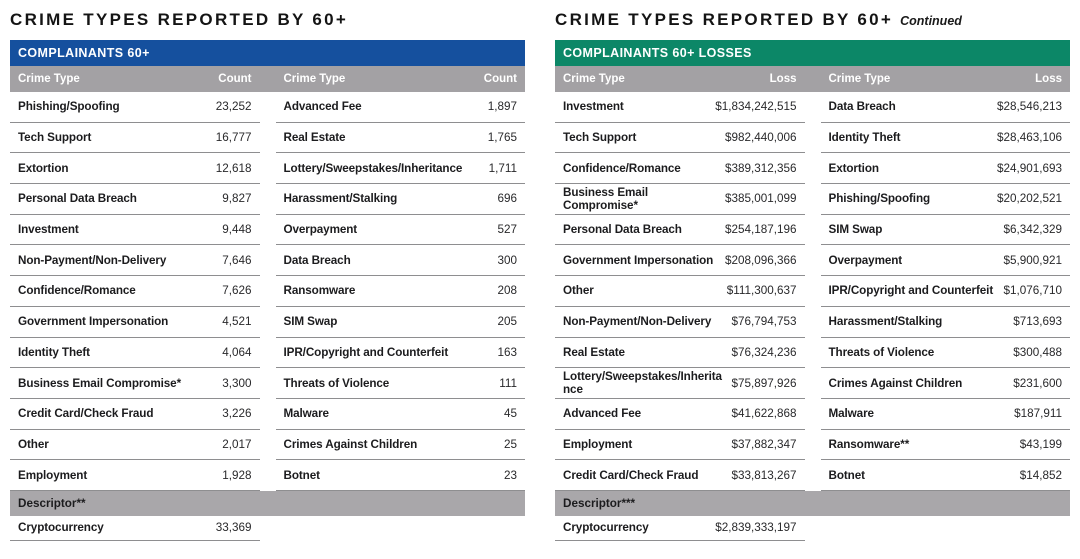 The image size is (1080, 559). I want to click on loss-cell: $20,202,521, so click(1029, 199).